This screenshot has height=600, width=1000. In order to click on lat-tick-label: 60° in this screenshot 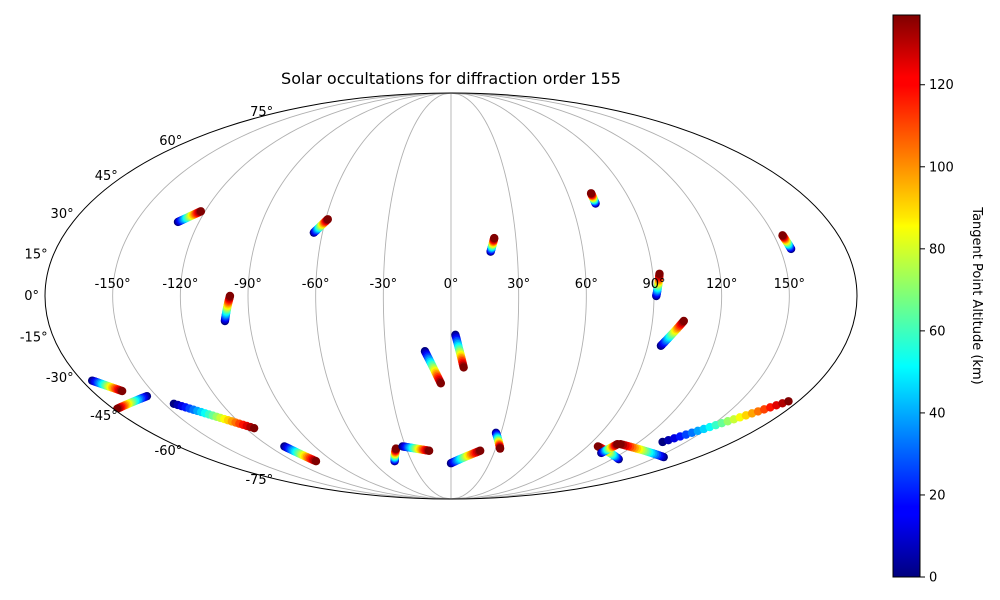, I will do `click(170, 141)`.